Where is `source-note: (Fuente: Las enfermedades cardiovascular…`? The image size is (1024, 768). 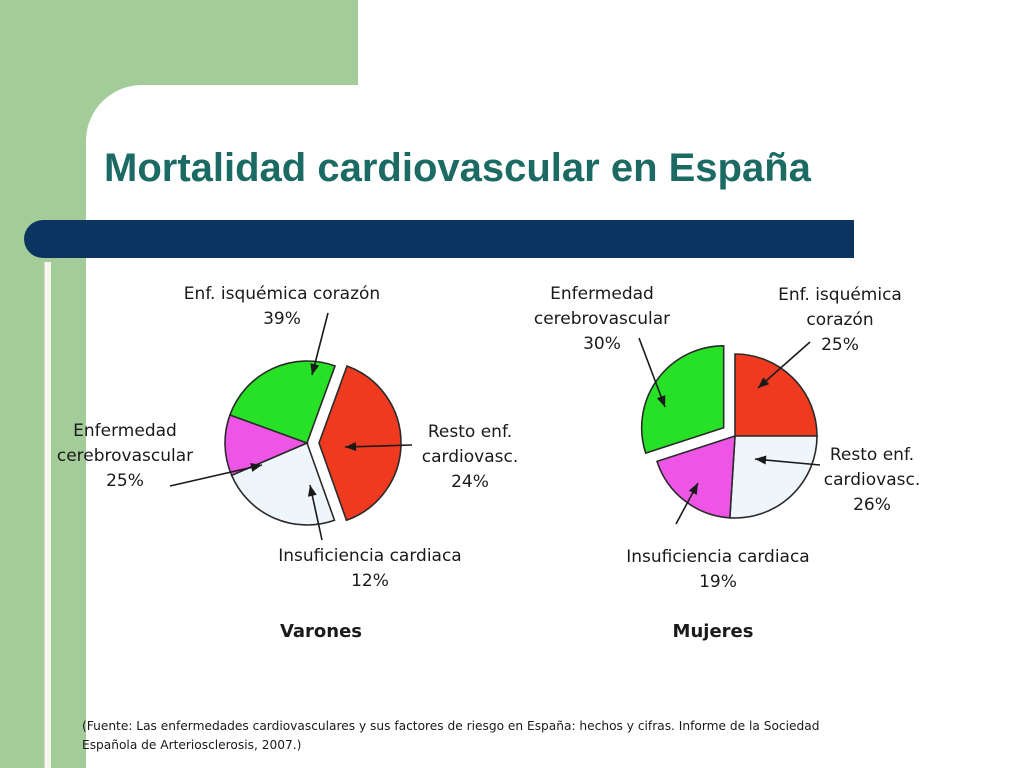 source-note: (Fuente: Las enfermedades cardiovascular… is located at coordinates (492, 736).